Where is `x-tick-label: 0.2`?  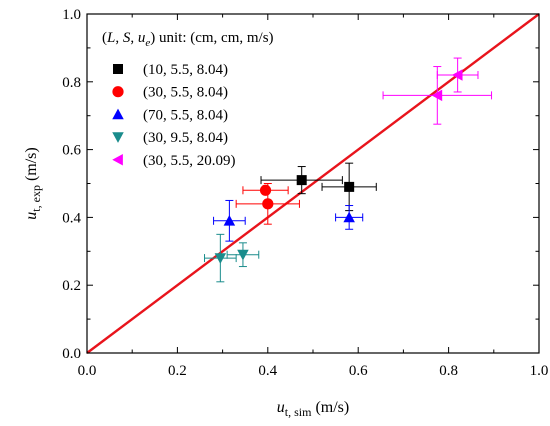 x-tick-label: 0.2 is located at coordinates (177, 371).